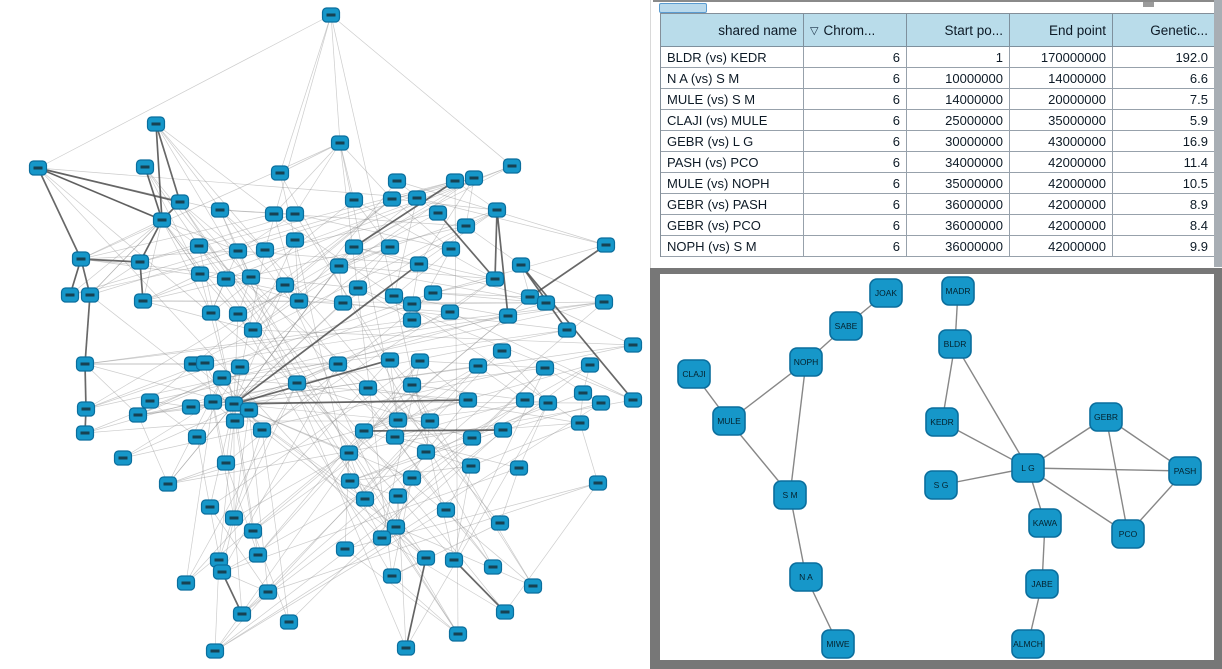 This screenshot has width=1222, height=669. Describe the element at coordinates (933, 7) in the screenshot. I see `horizontal-scrollbar` at that location.